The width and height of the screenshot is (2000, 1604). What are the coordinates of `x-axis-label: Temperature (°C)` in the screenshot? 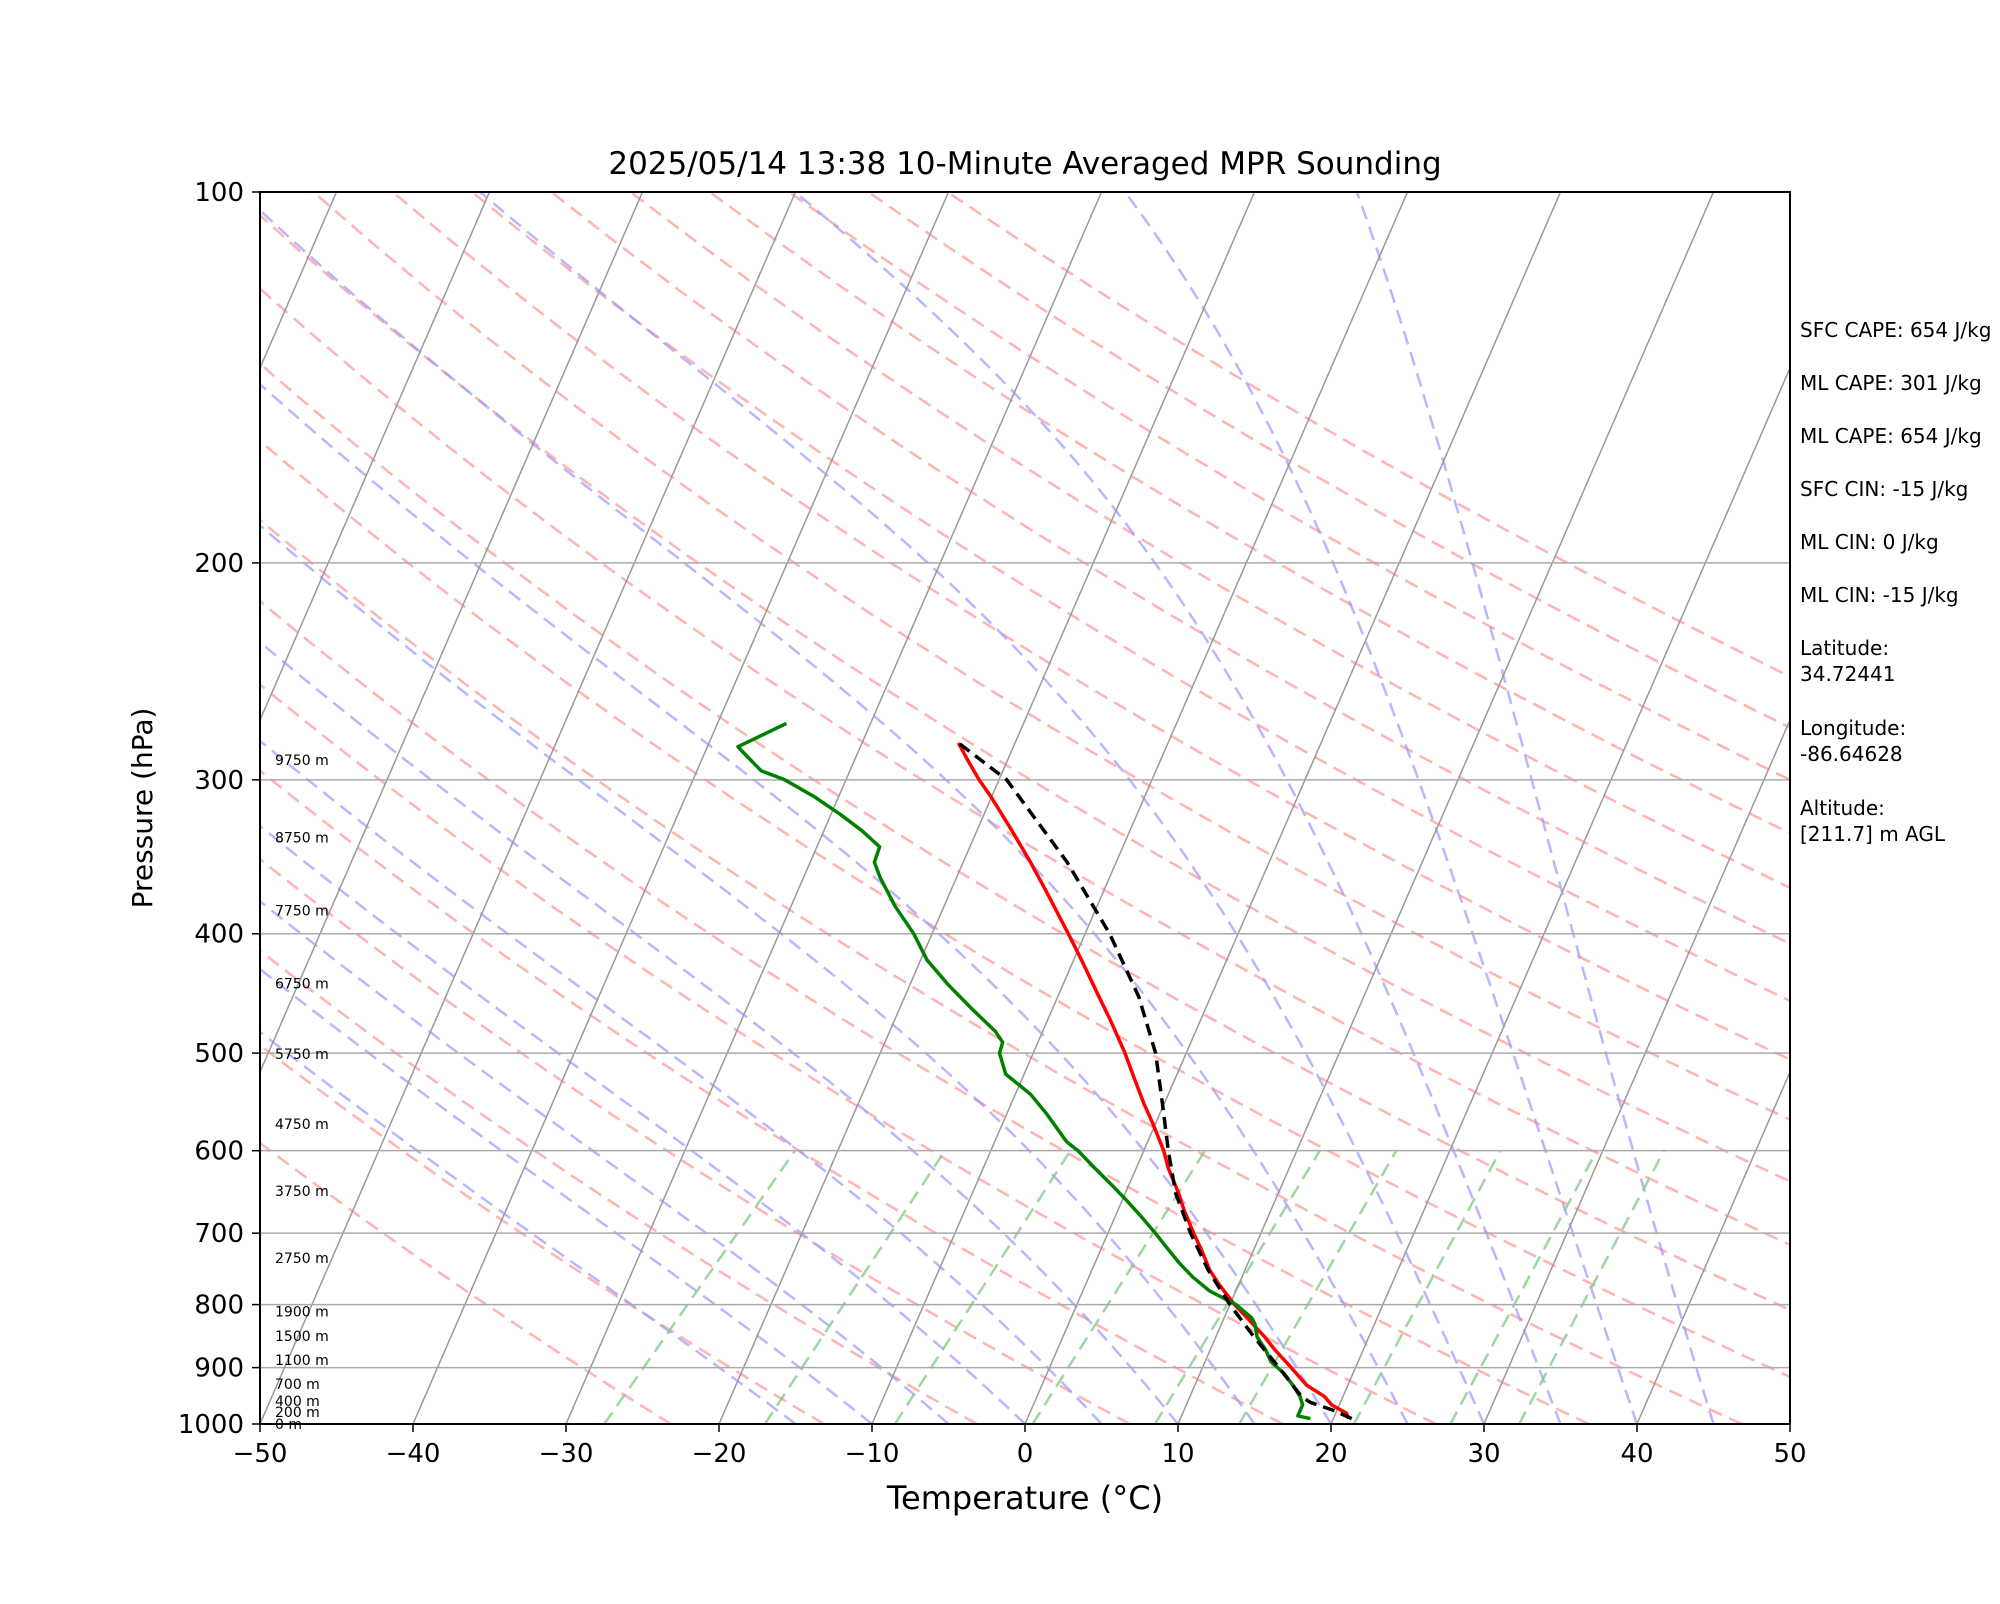 It's located at (1024, 1498).